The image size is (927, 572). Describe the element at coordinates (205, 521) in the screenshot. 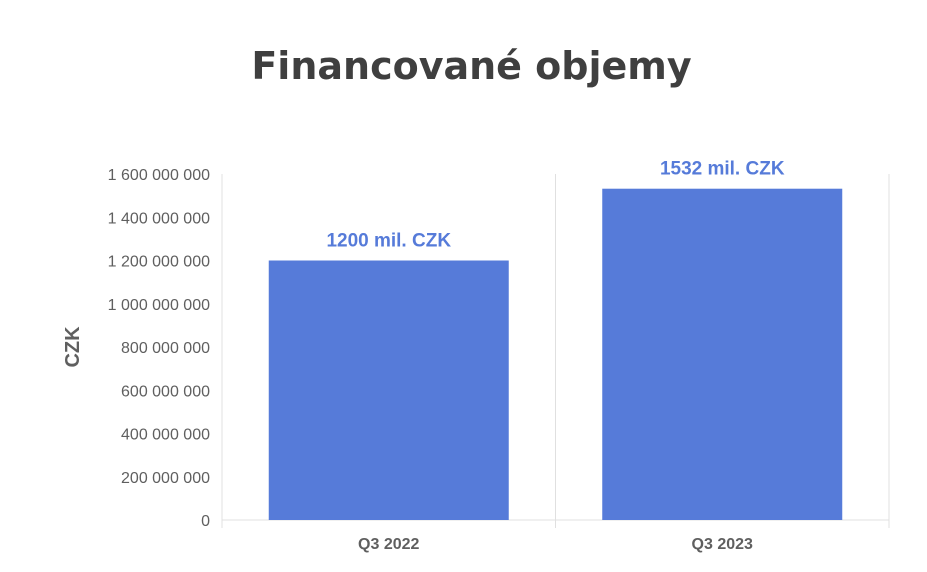

I see `y-tick-label: 0` at that location.